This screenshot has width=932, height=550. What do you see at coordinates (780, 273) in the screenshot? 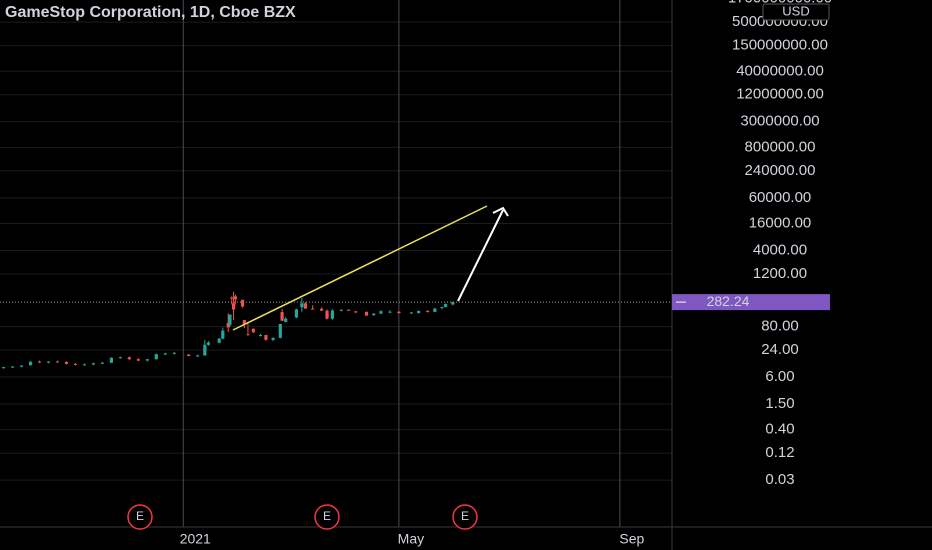
I see `y-tick-label: 1200.00` at bounding box center [780, 273].